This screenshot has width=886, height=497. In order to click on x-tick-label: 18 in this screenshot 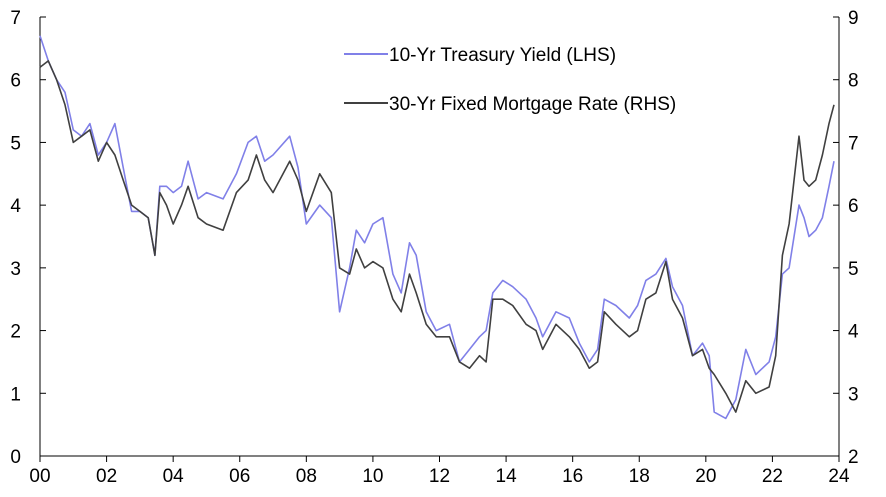, I will do `click(639, 476)`.